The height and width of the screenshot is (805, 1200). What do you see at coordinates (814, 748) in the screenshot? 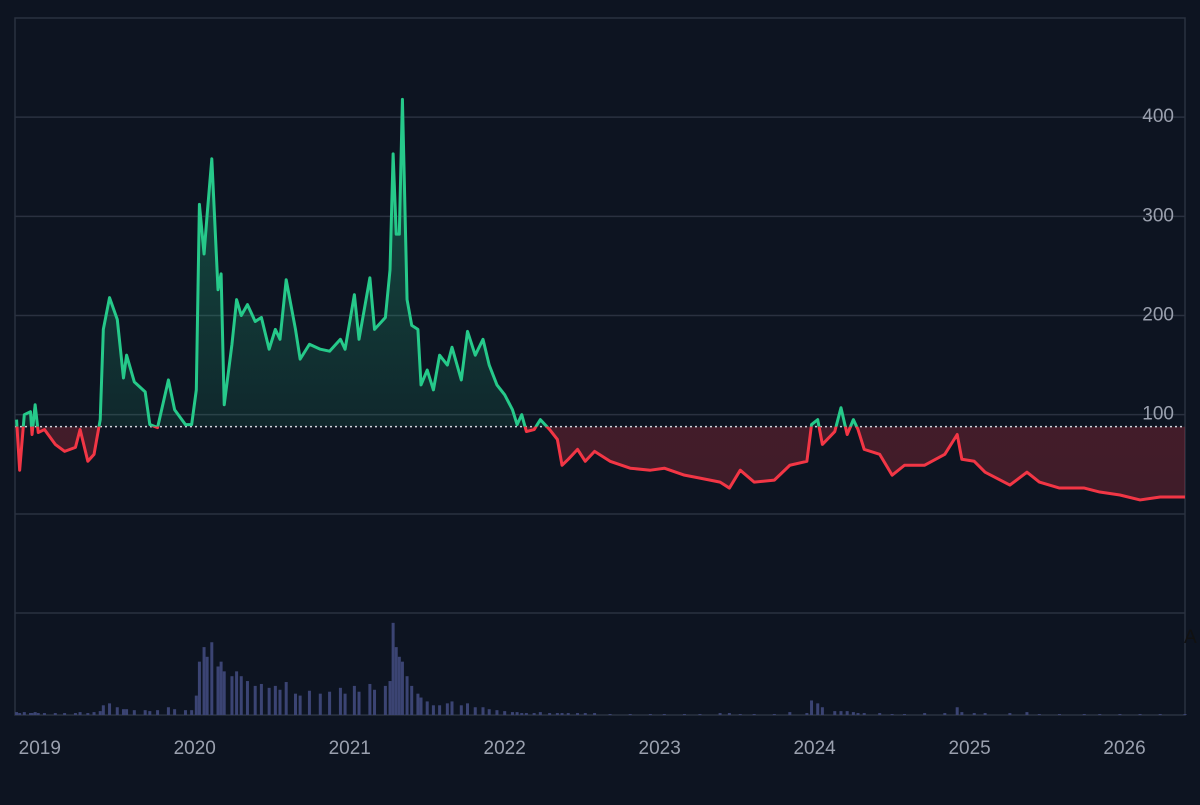
I see `x-tick-label: 2024` at bounding box center [814, 748].